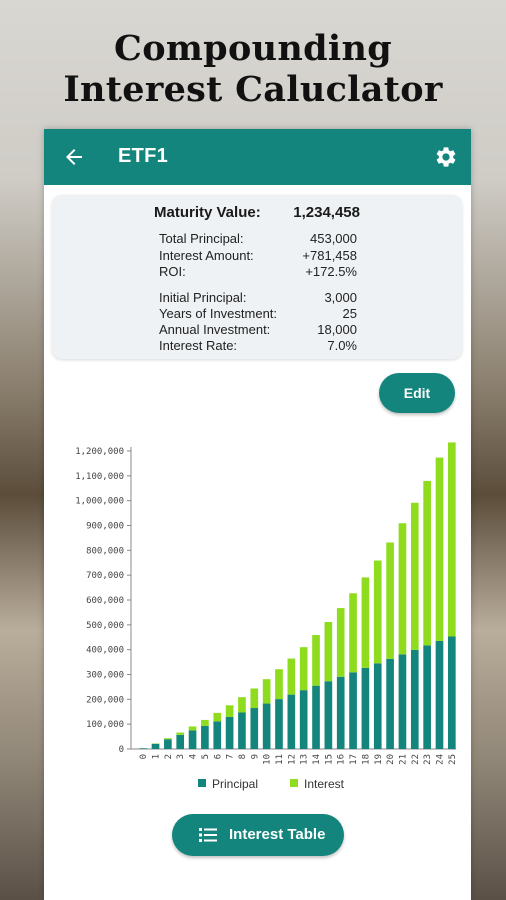  Describe the element at coordinates (294, 783) in the screenshot. I see `legend-swatch-interest` at that location.